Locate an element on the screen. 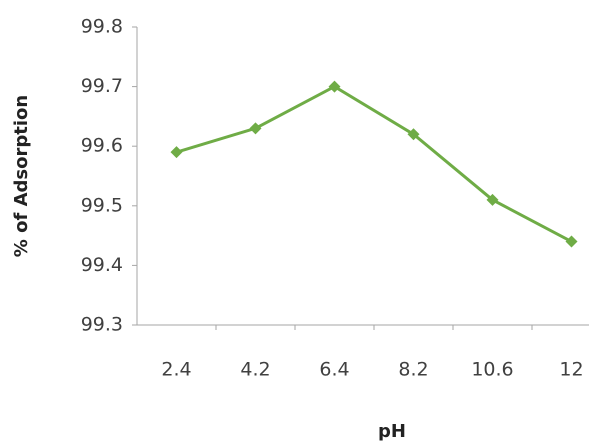 Image resolution: width=589 pixels, height=441 pixels. y-axis-title: % of Adsorption is located at coordinates (21, 176).